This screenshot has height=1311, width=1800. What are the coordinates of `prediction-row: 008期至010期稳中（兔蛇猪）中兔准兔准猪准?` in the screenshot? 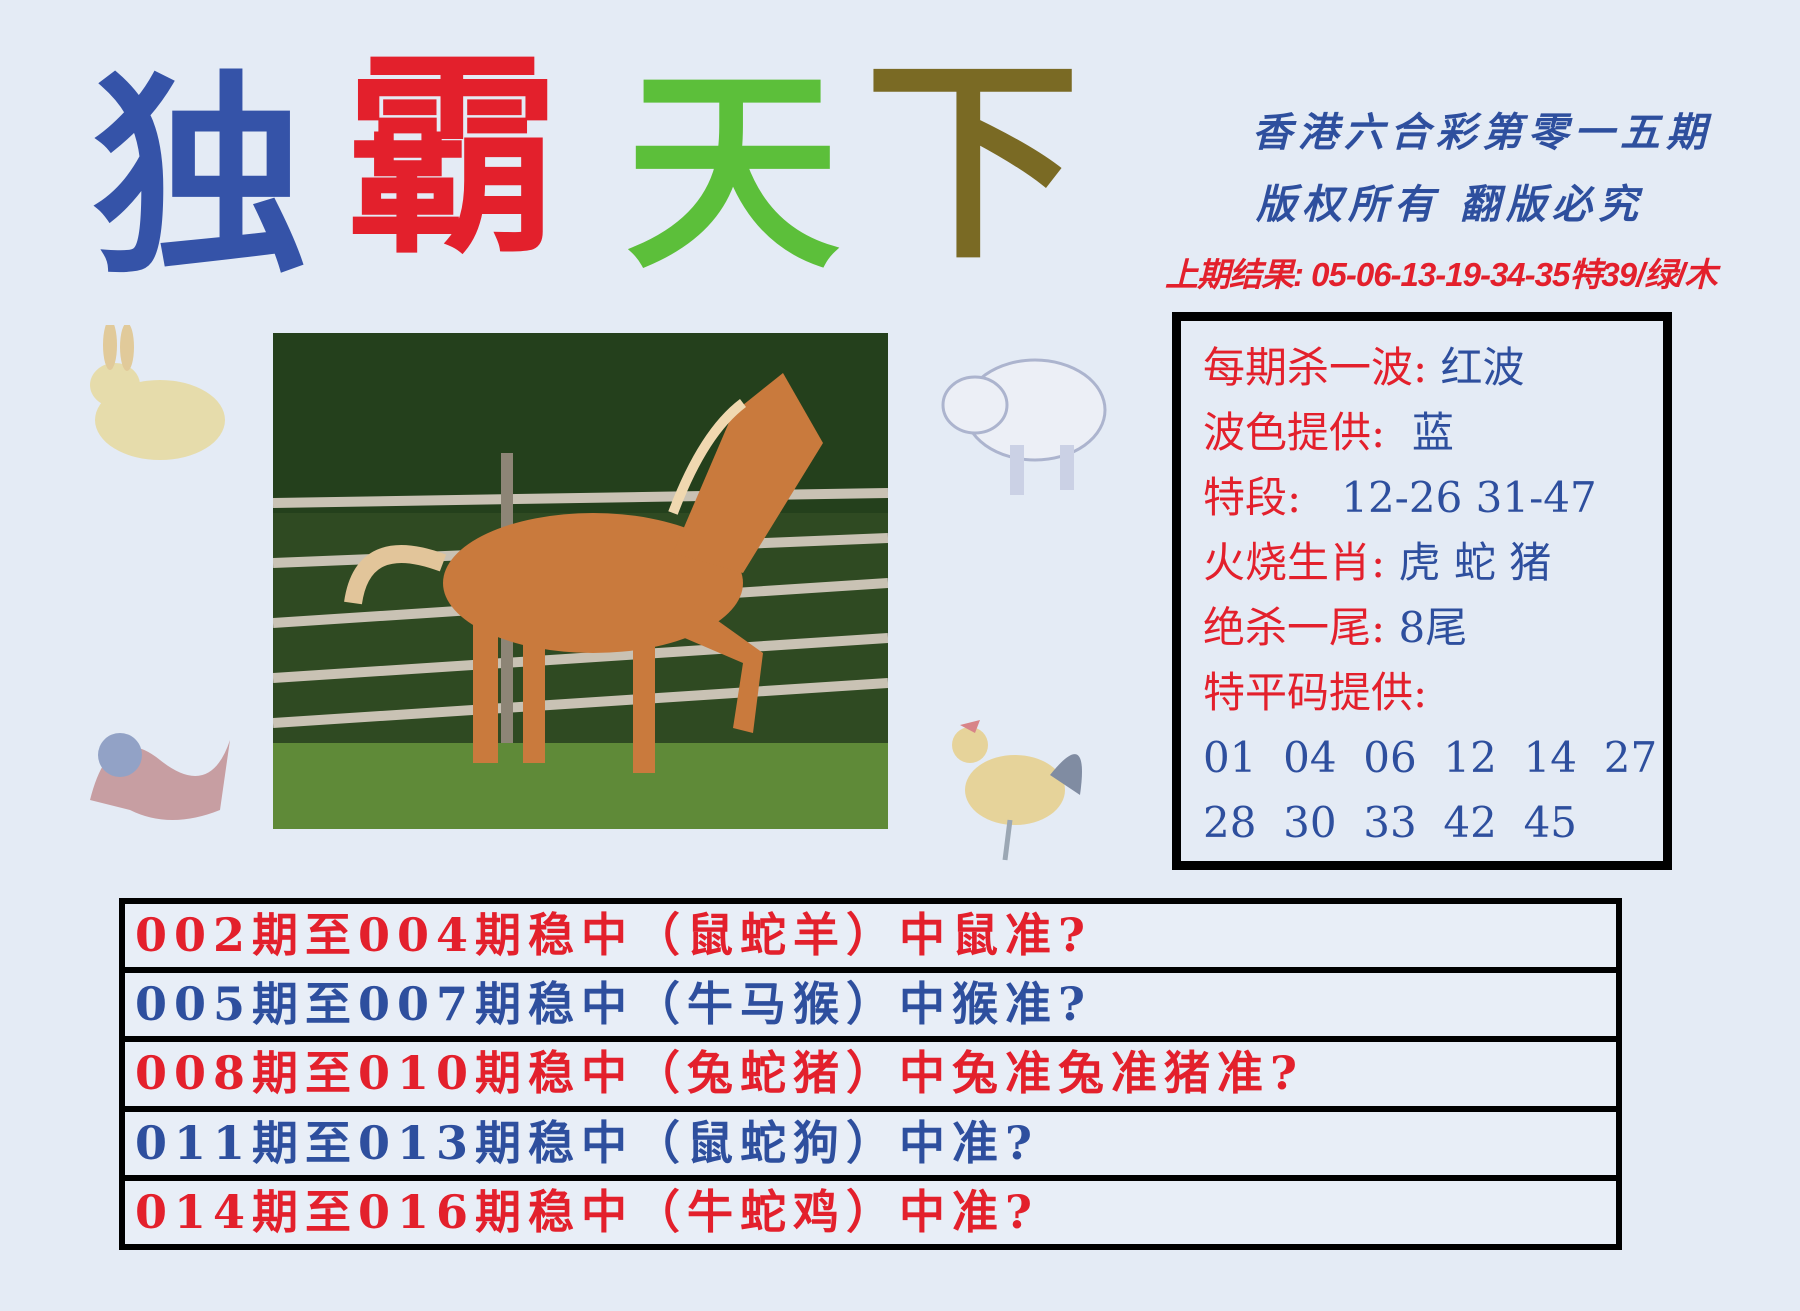 It's located at (870, 1074).